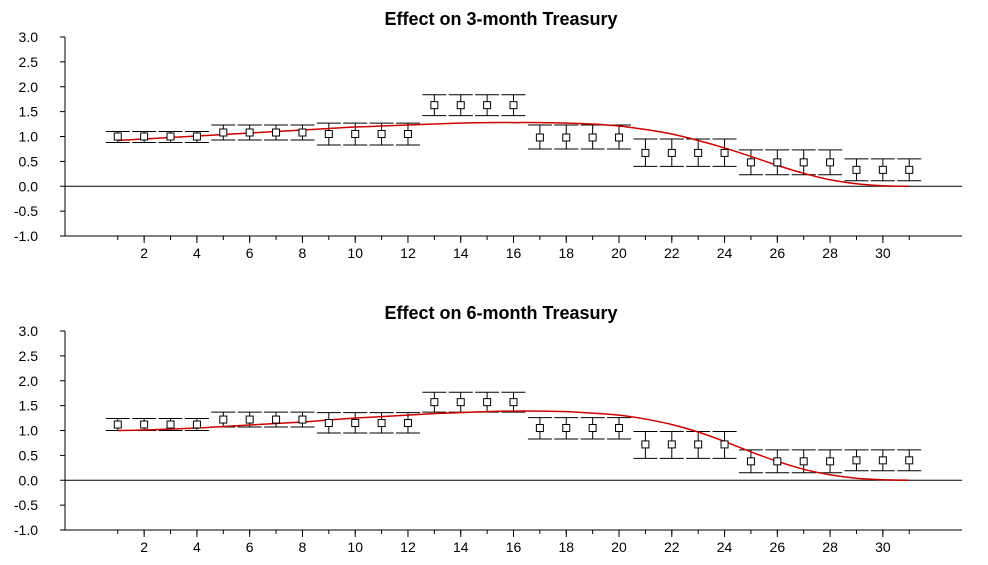  I want to click on chart-title: Effect on 3-month Treasury, so click(500, 19).